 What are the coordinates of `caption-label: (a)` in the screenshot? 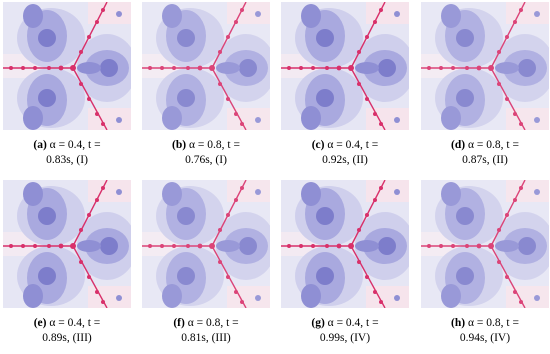 It's located at (40, 145).